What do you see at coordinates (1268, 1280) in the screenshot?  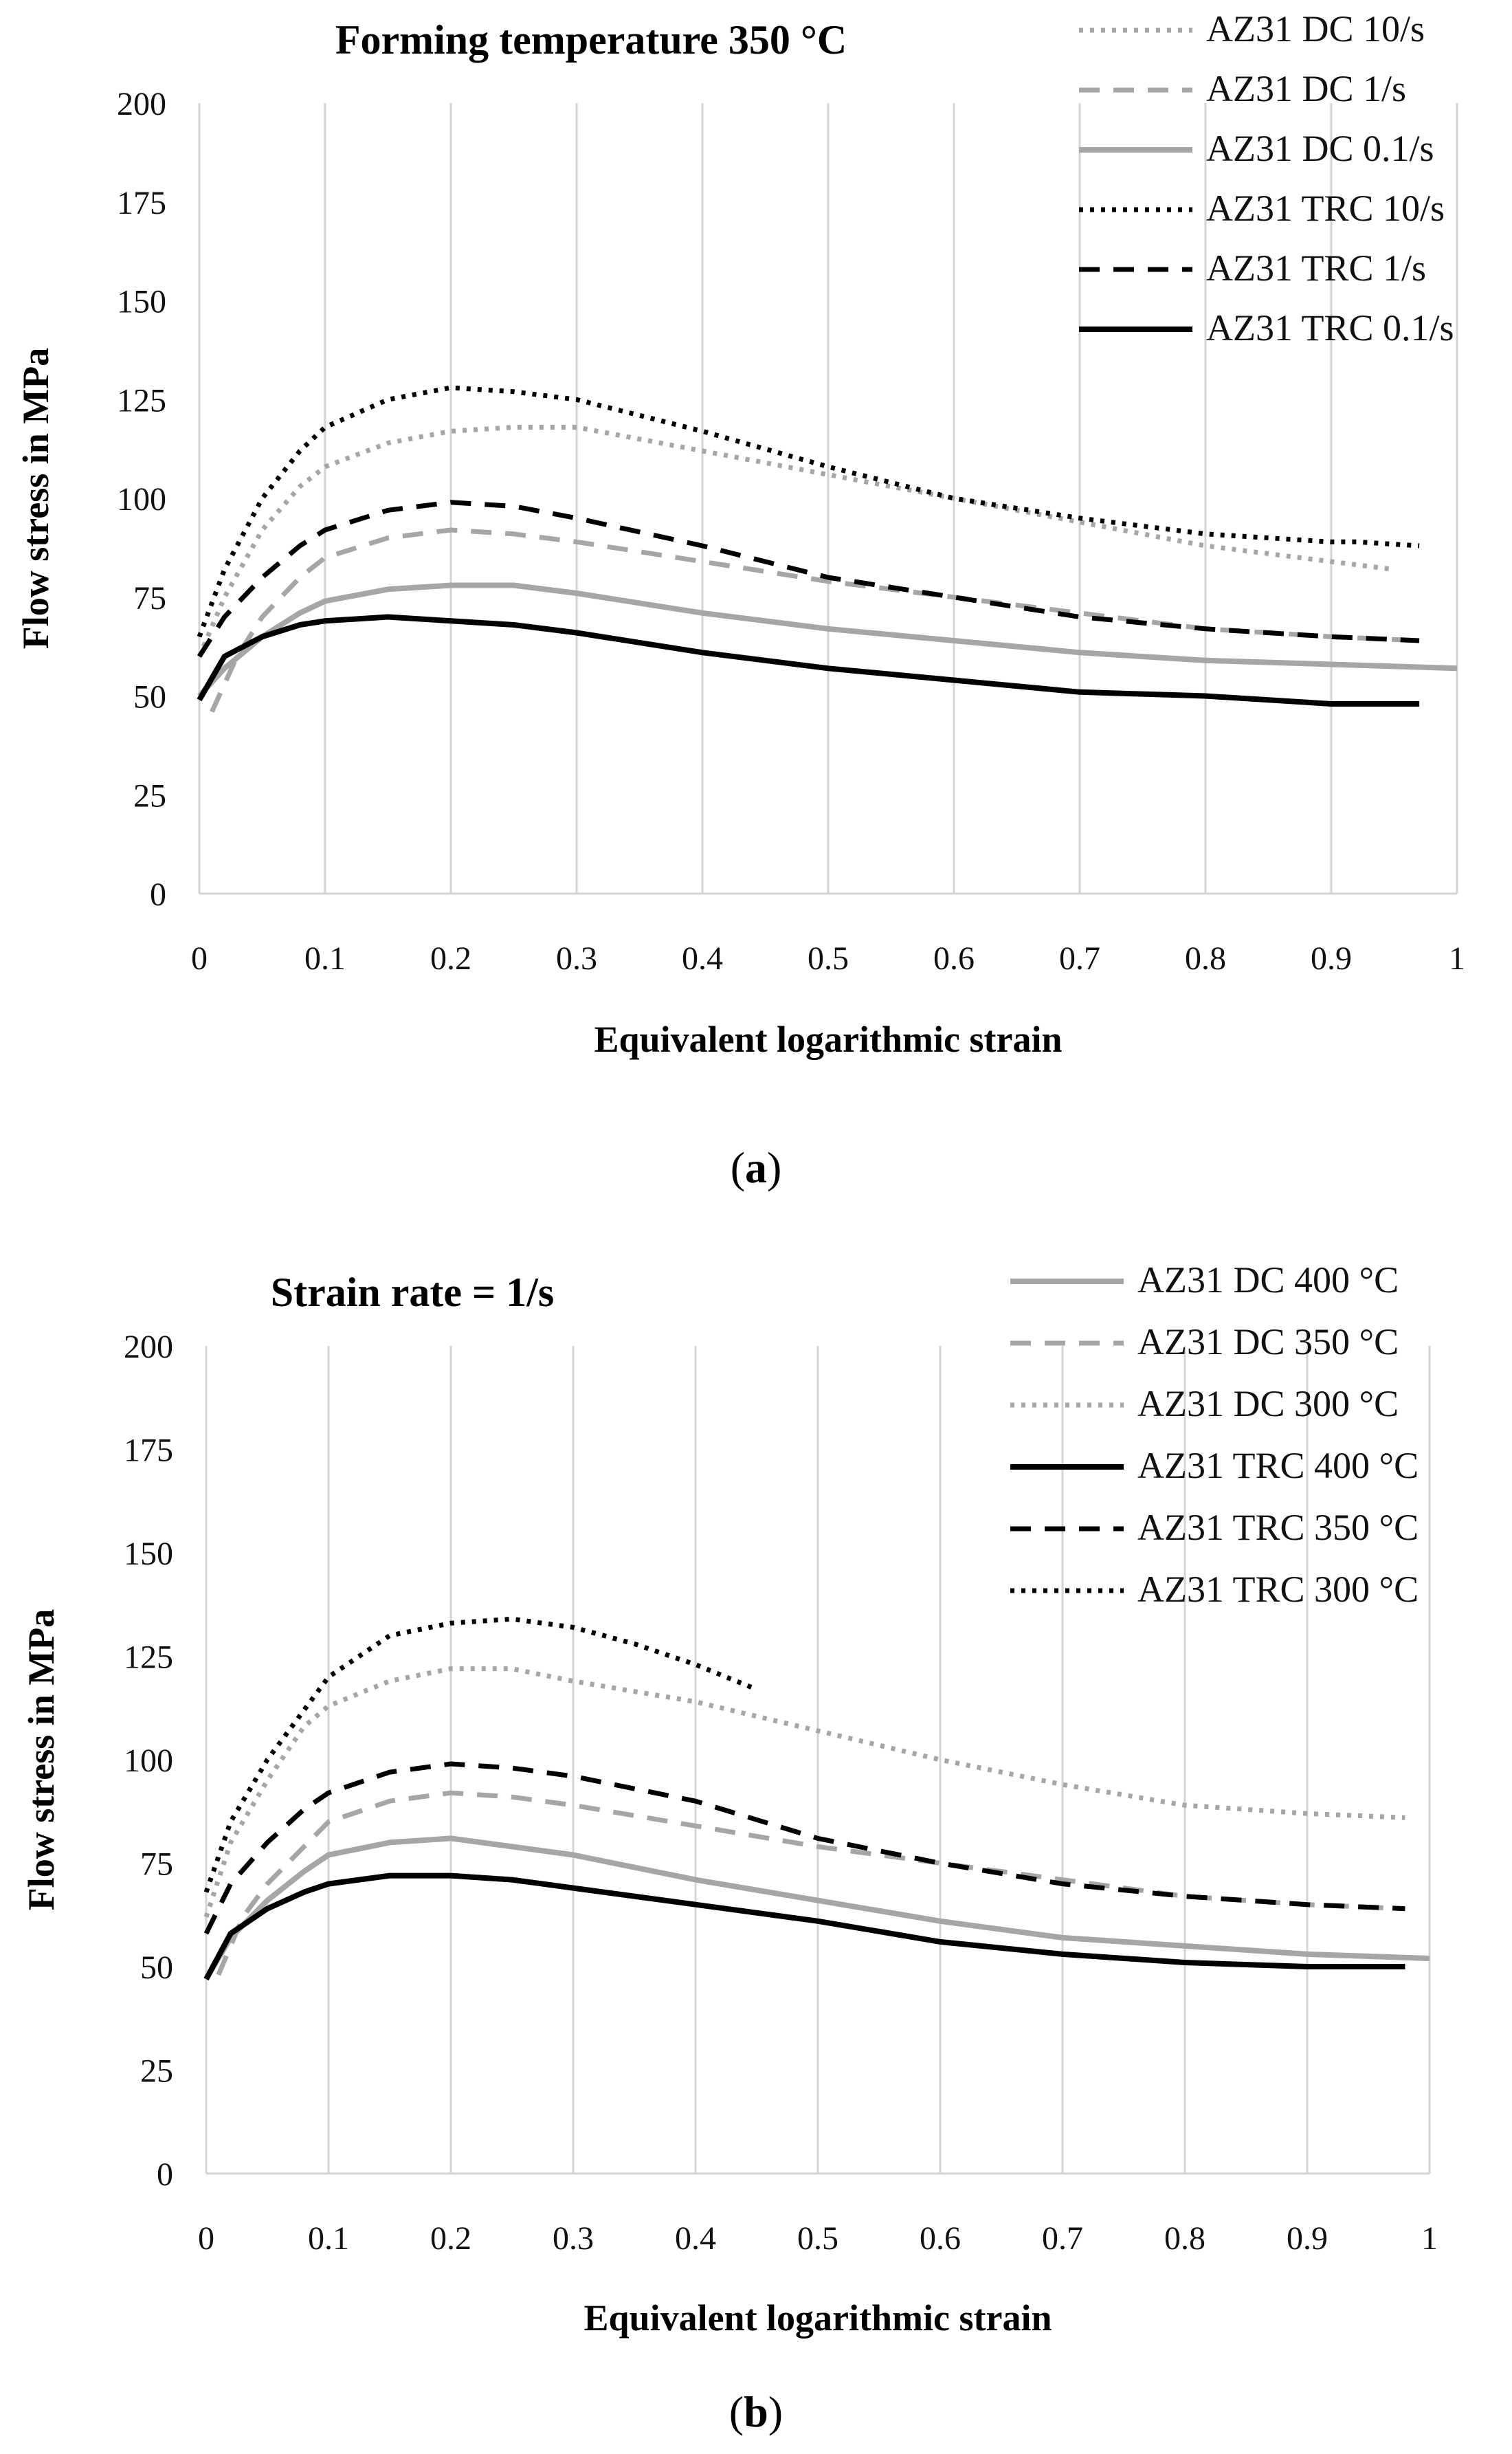 I see `legend-label-1: AZ31 DC 400 °C` at bounding box center [1268, 1280].